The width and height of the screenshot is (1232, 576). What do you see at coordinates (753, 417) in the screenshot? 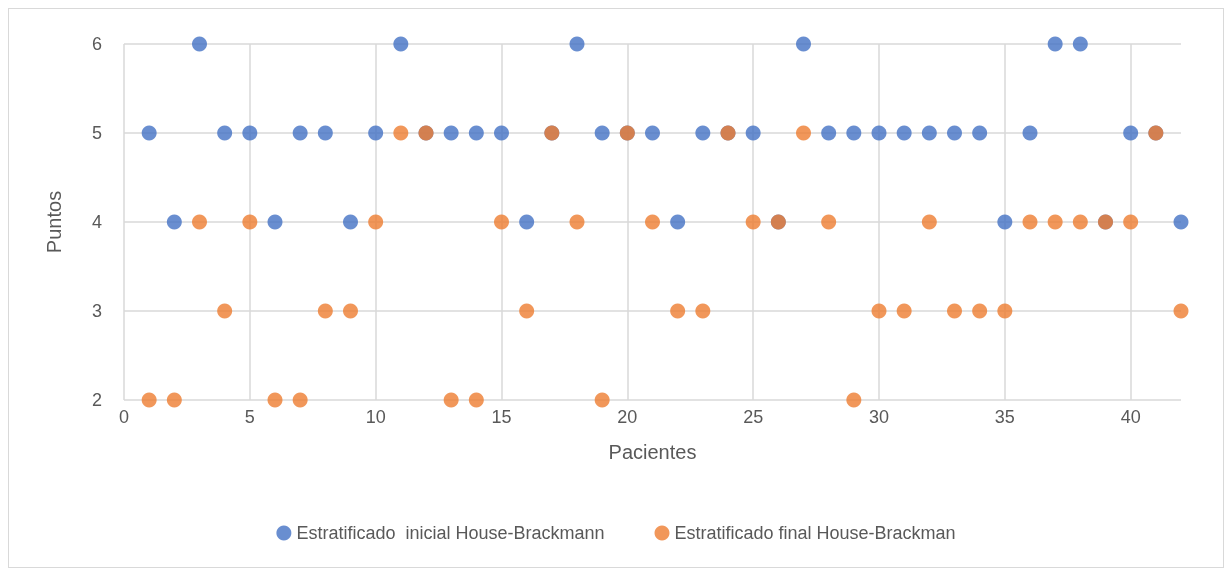
I see `x-tick-label: 25` at bounding box center [753, 417].